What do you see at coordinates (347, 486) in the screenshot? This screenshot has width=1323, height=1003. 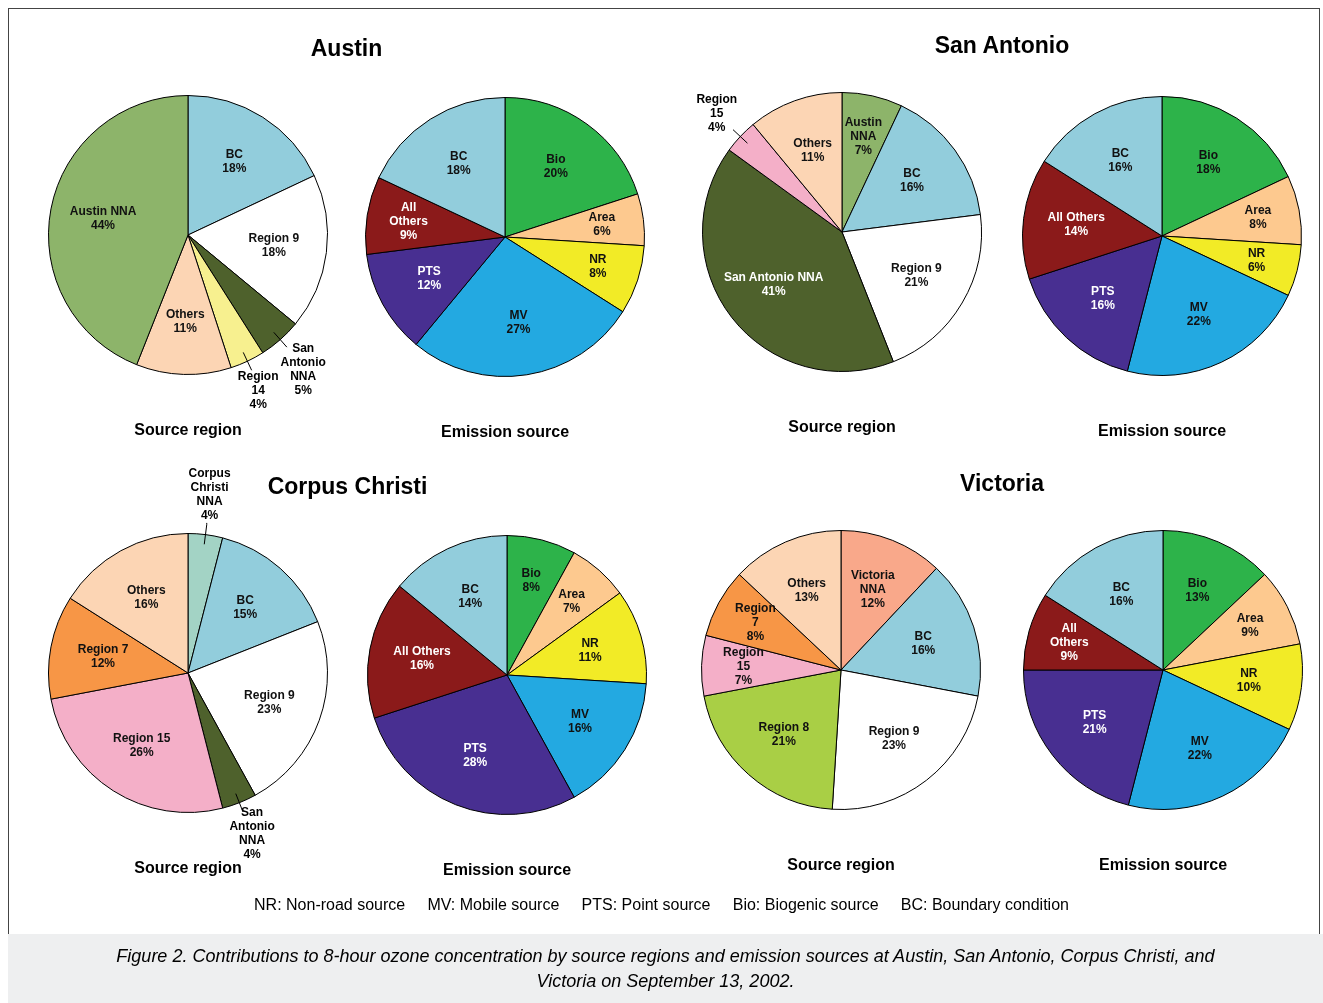 I see `chart-title: Corpus Christi` at bounding box center [347, 486].